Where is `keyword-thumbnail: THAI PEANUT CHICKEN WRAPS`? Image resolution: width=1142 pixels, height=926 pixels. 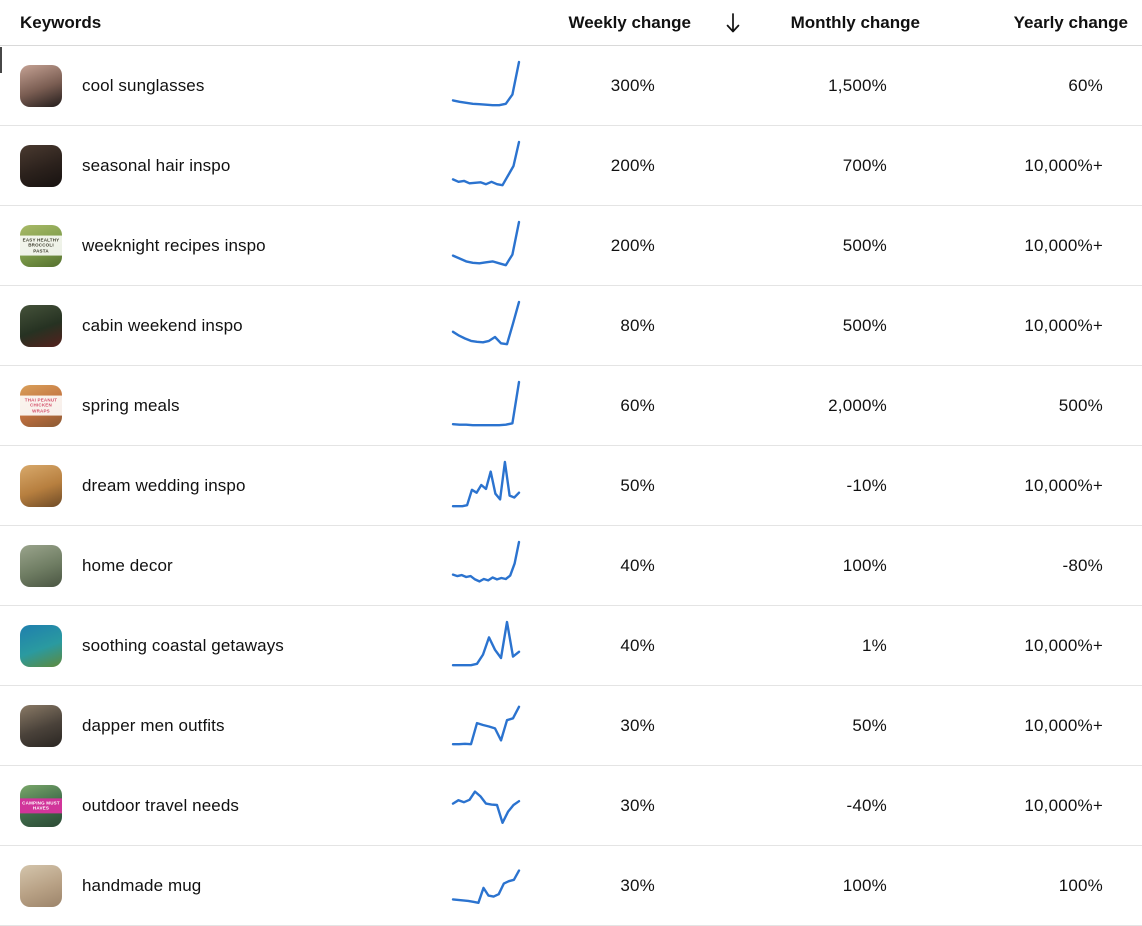 keyword-thumbnail: THAI PEANUT CHICKEN WRAPS is located at coordinates (41, 405).